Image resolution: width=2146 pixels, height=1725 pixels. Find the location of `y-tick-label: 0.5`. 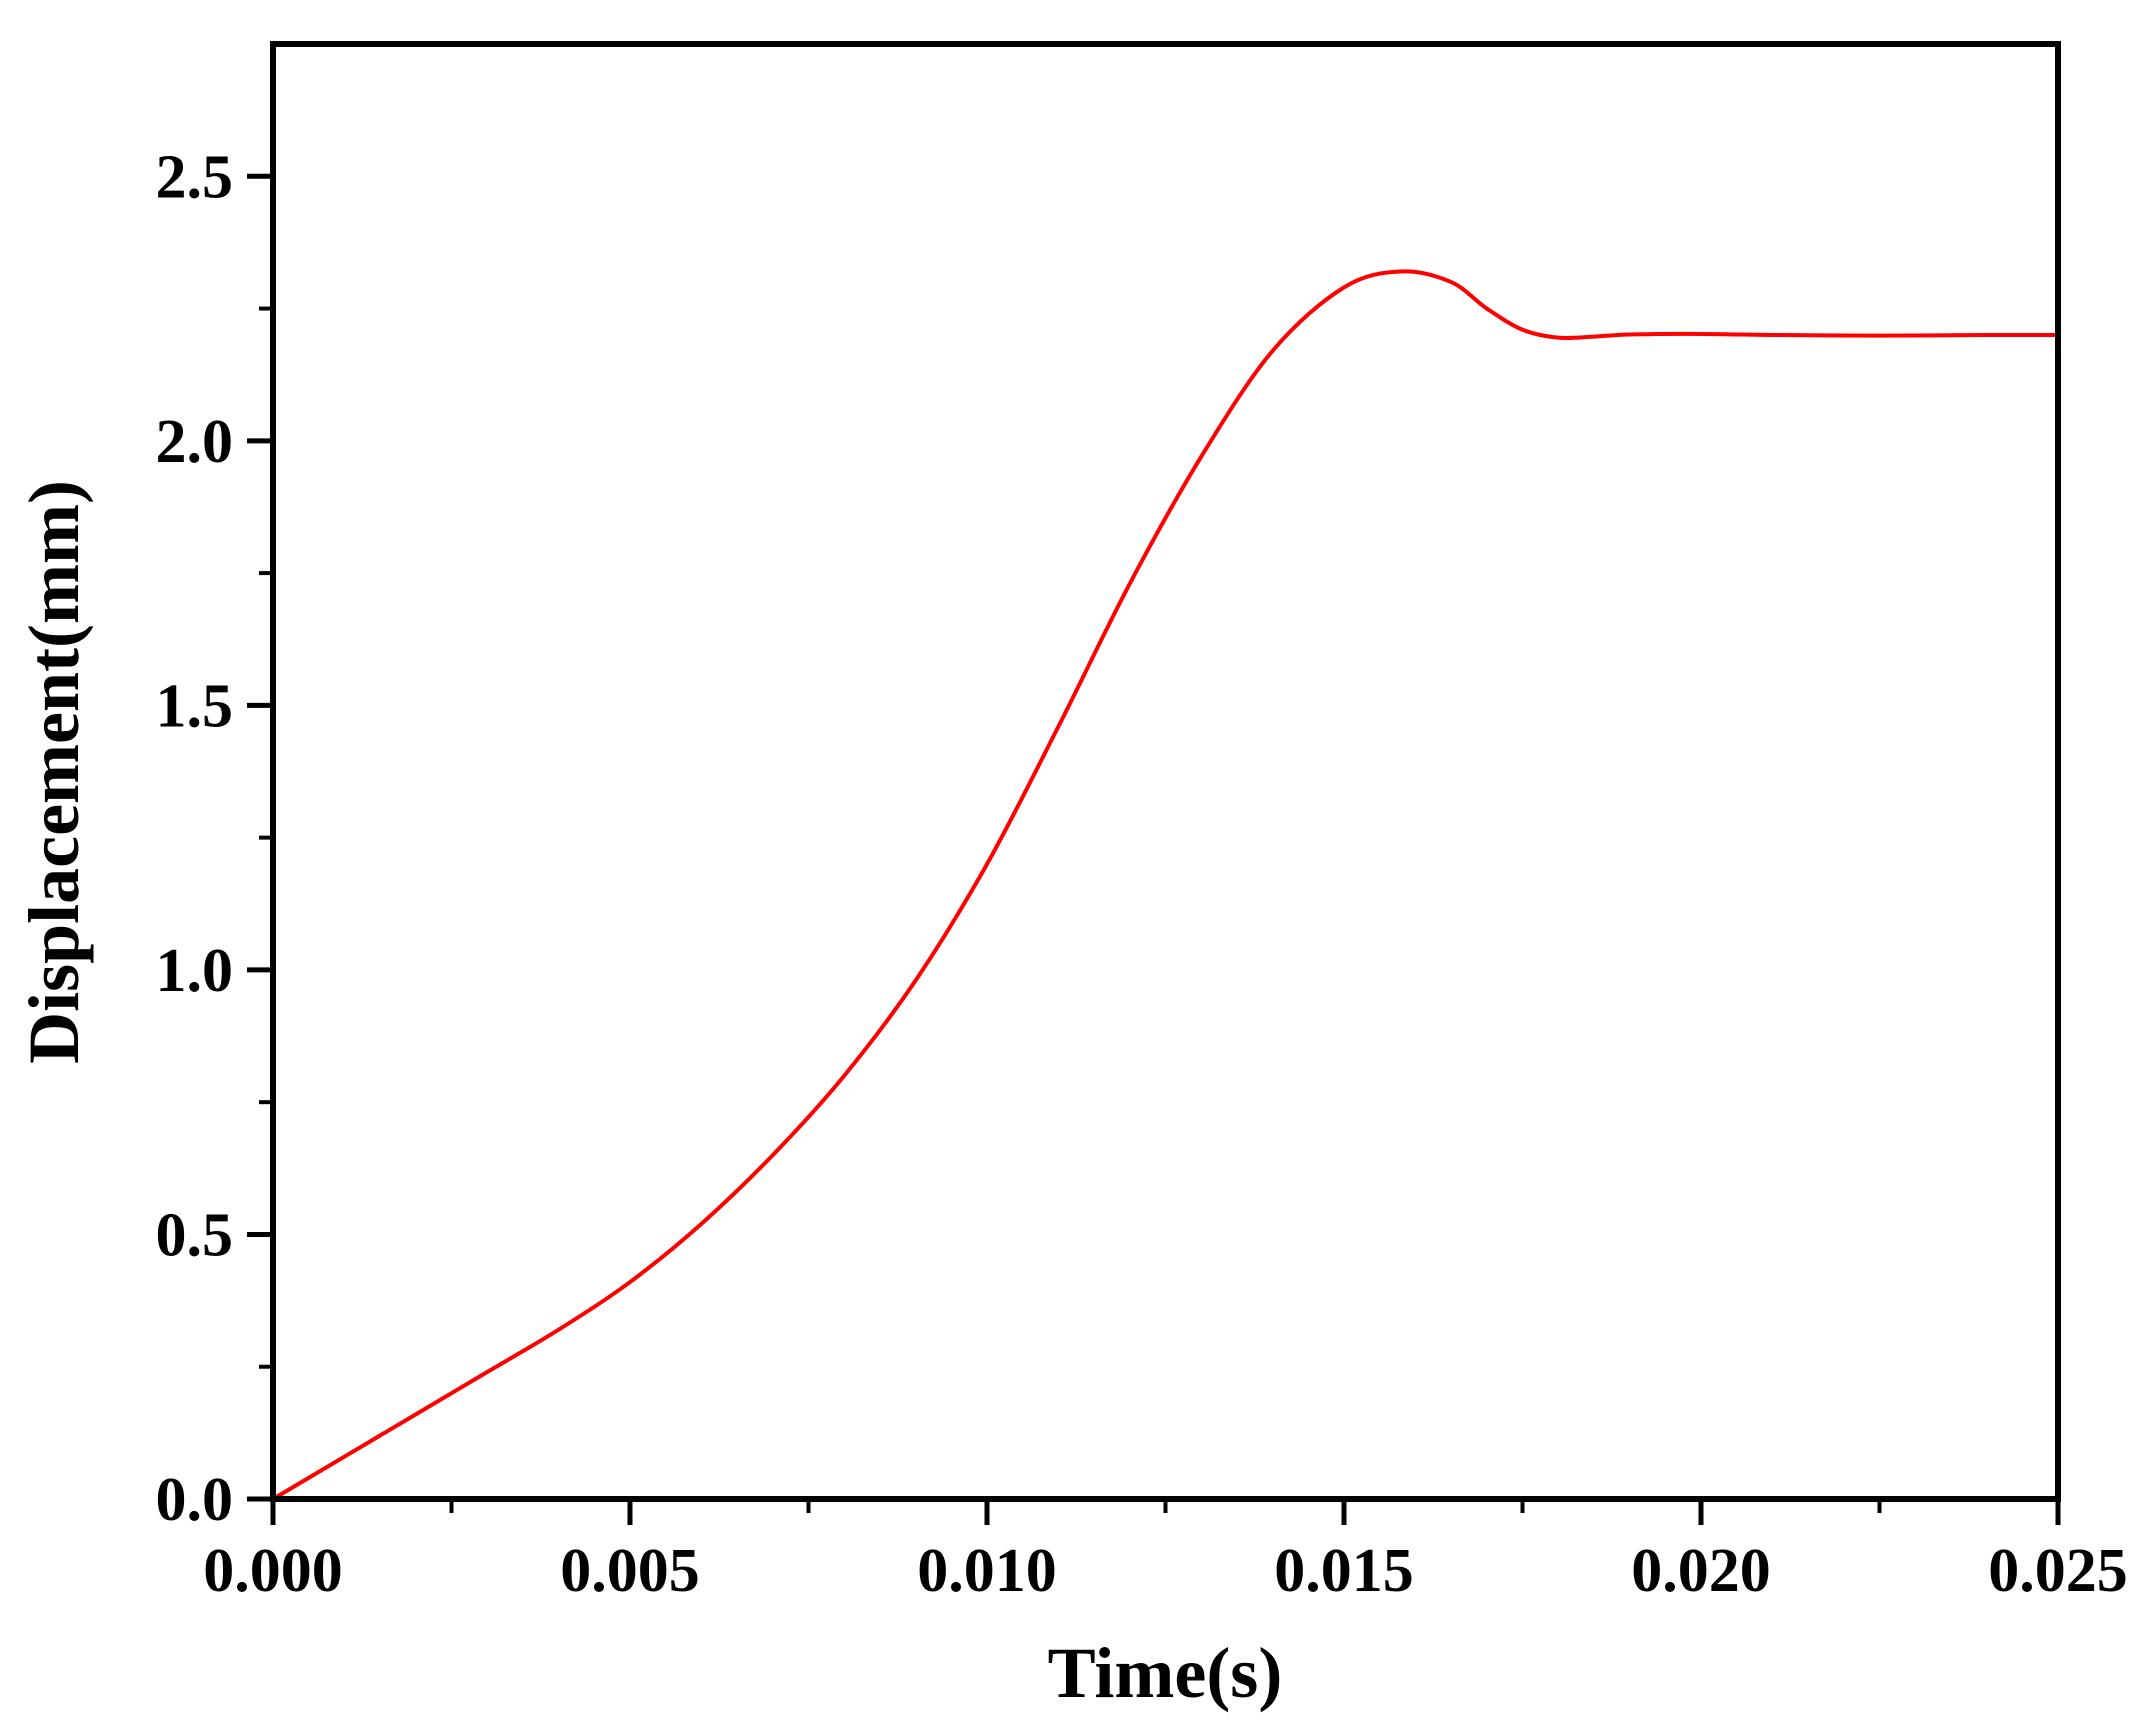

y-tick-label: 0.5 is located at coordinates (195, 1235).